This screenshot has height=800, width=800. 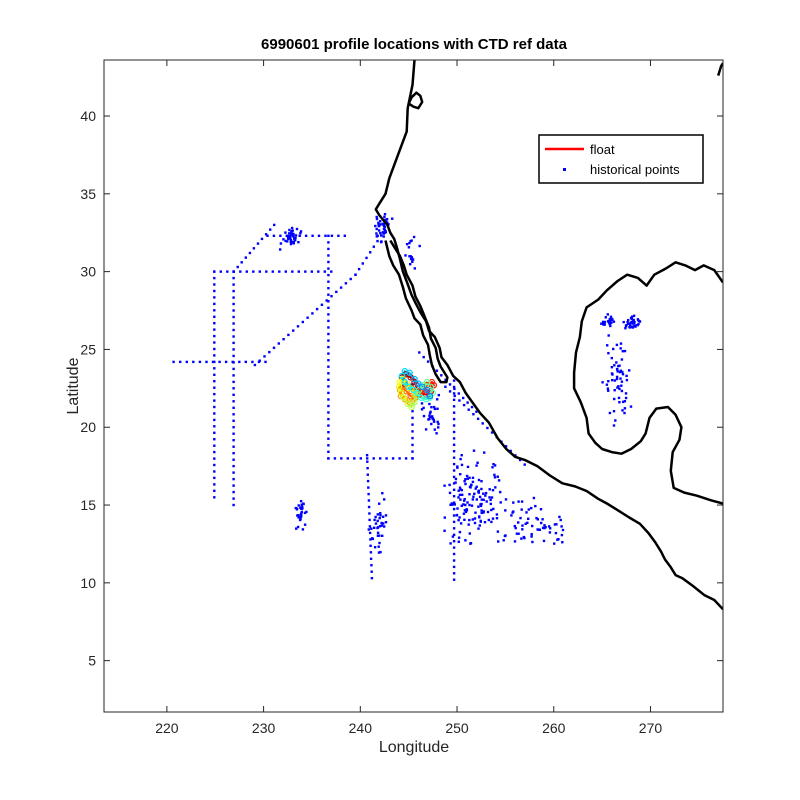 What do you see at coordinates (400, 390) in the screenshot?
I see `float-profile-marker` at bounding box center [400, 390].